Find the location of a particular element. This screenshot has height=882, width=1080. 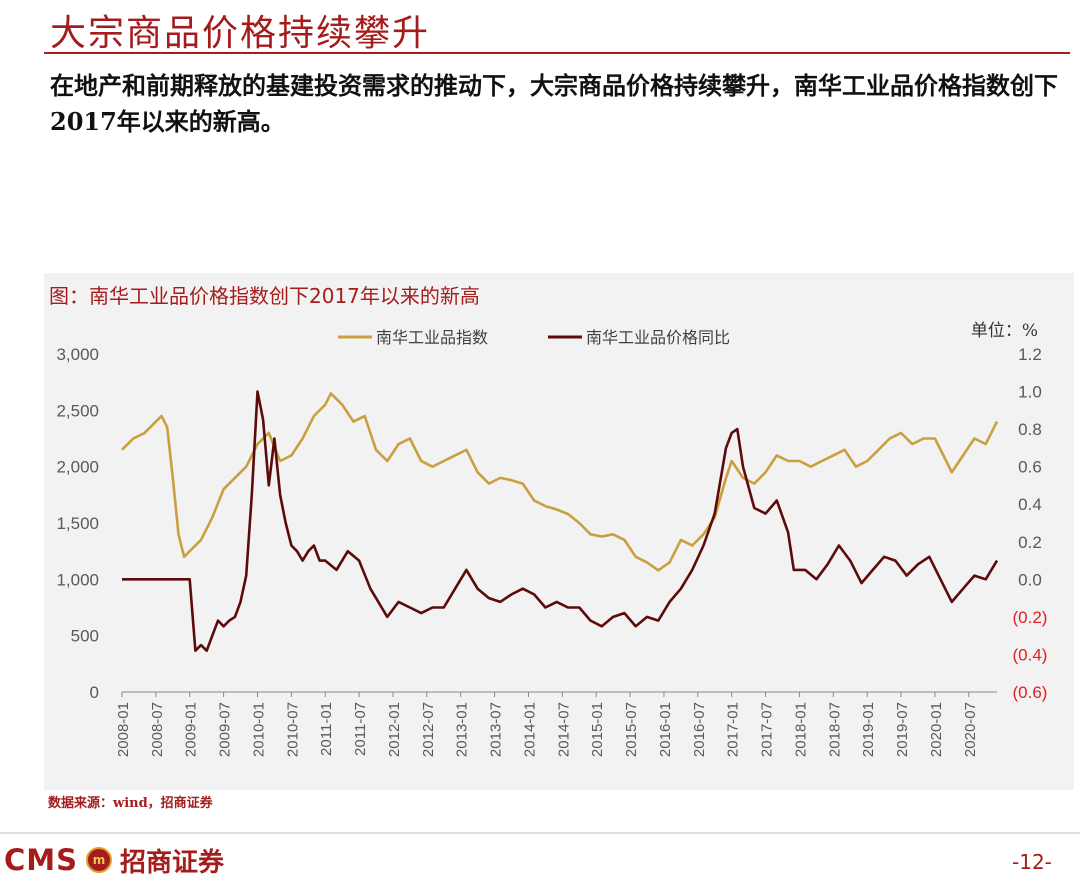

y-left-tick-label: 2,500 is located at coordinates (77, 410).